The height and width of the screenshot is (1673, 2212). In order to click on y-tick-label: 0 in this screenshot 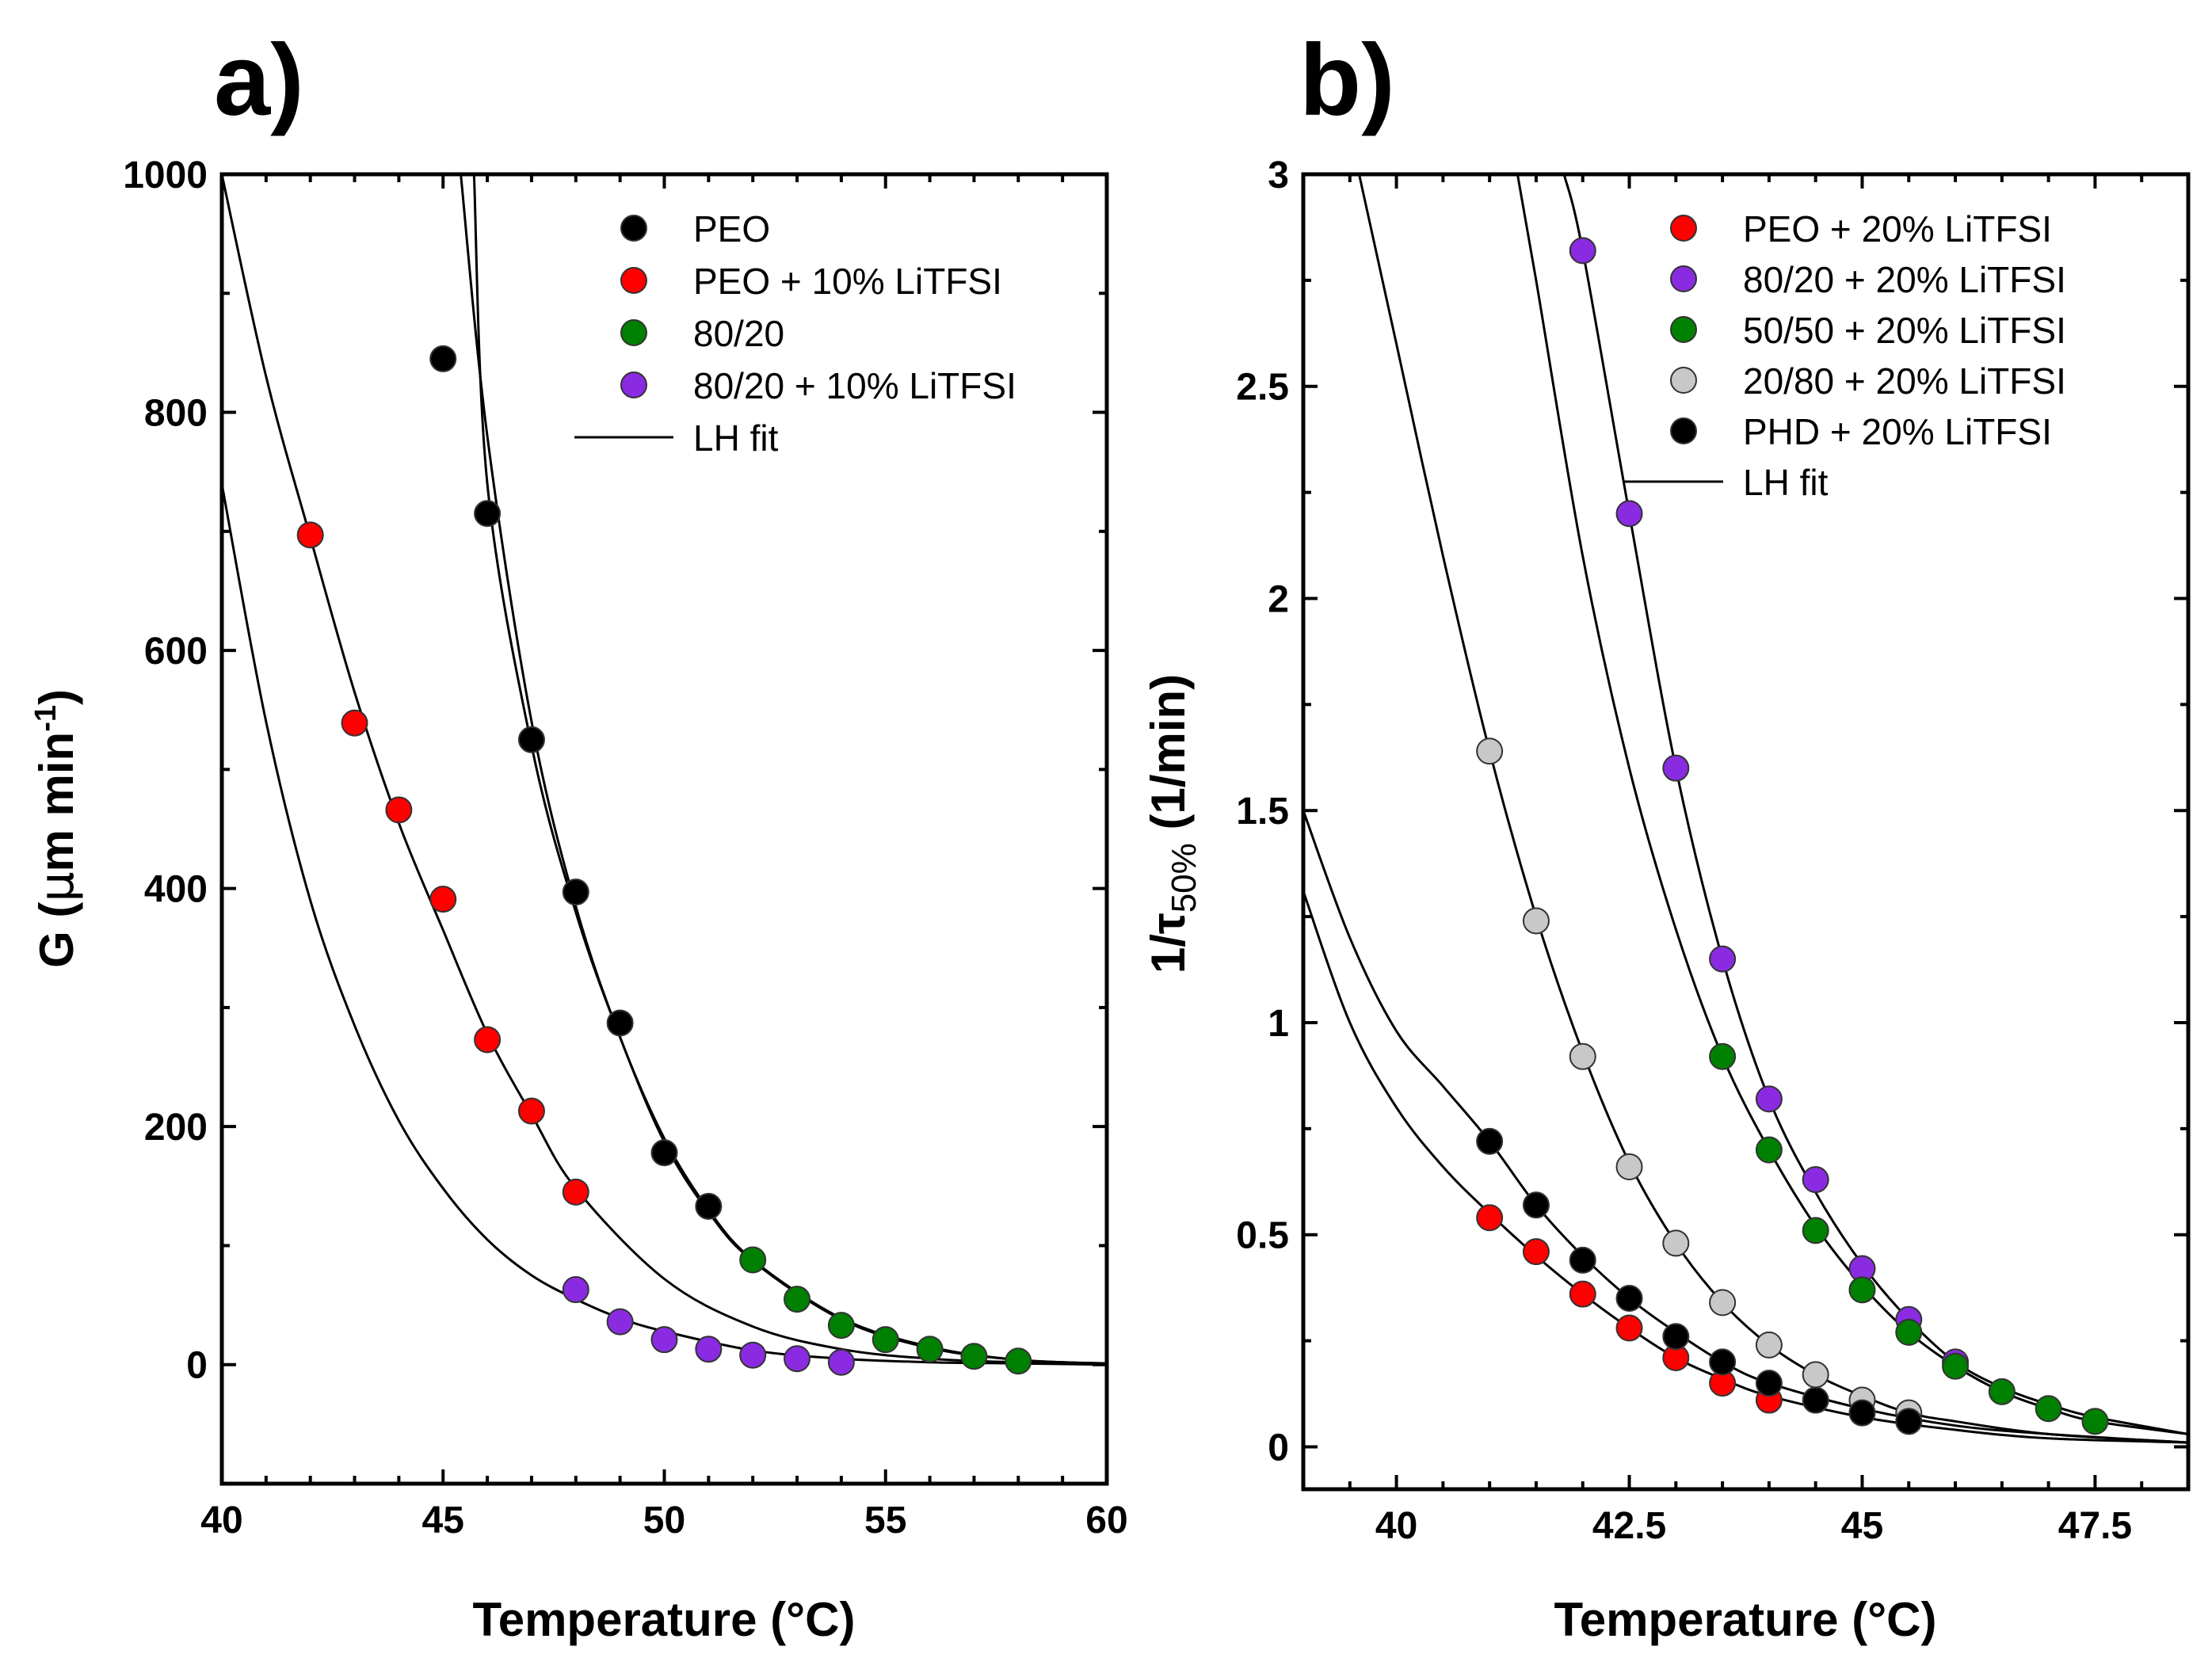, I will do `click(1278, 1448)`.